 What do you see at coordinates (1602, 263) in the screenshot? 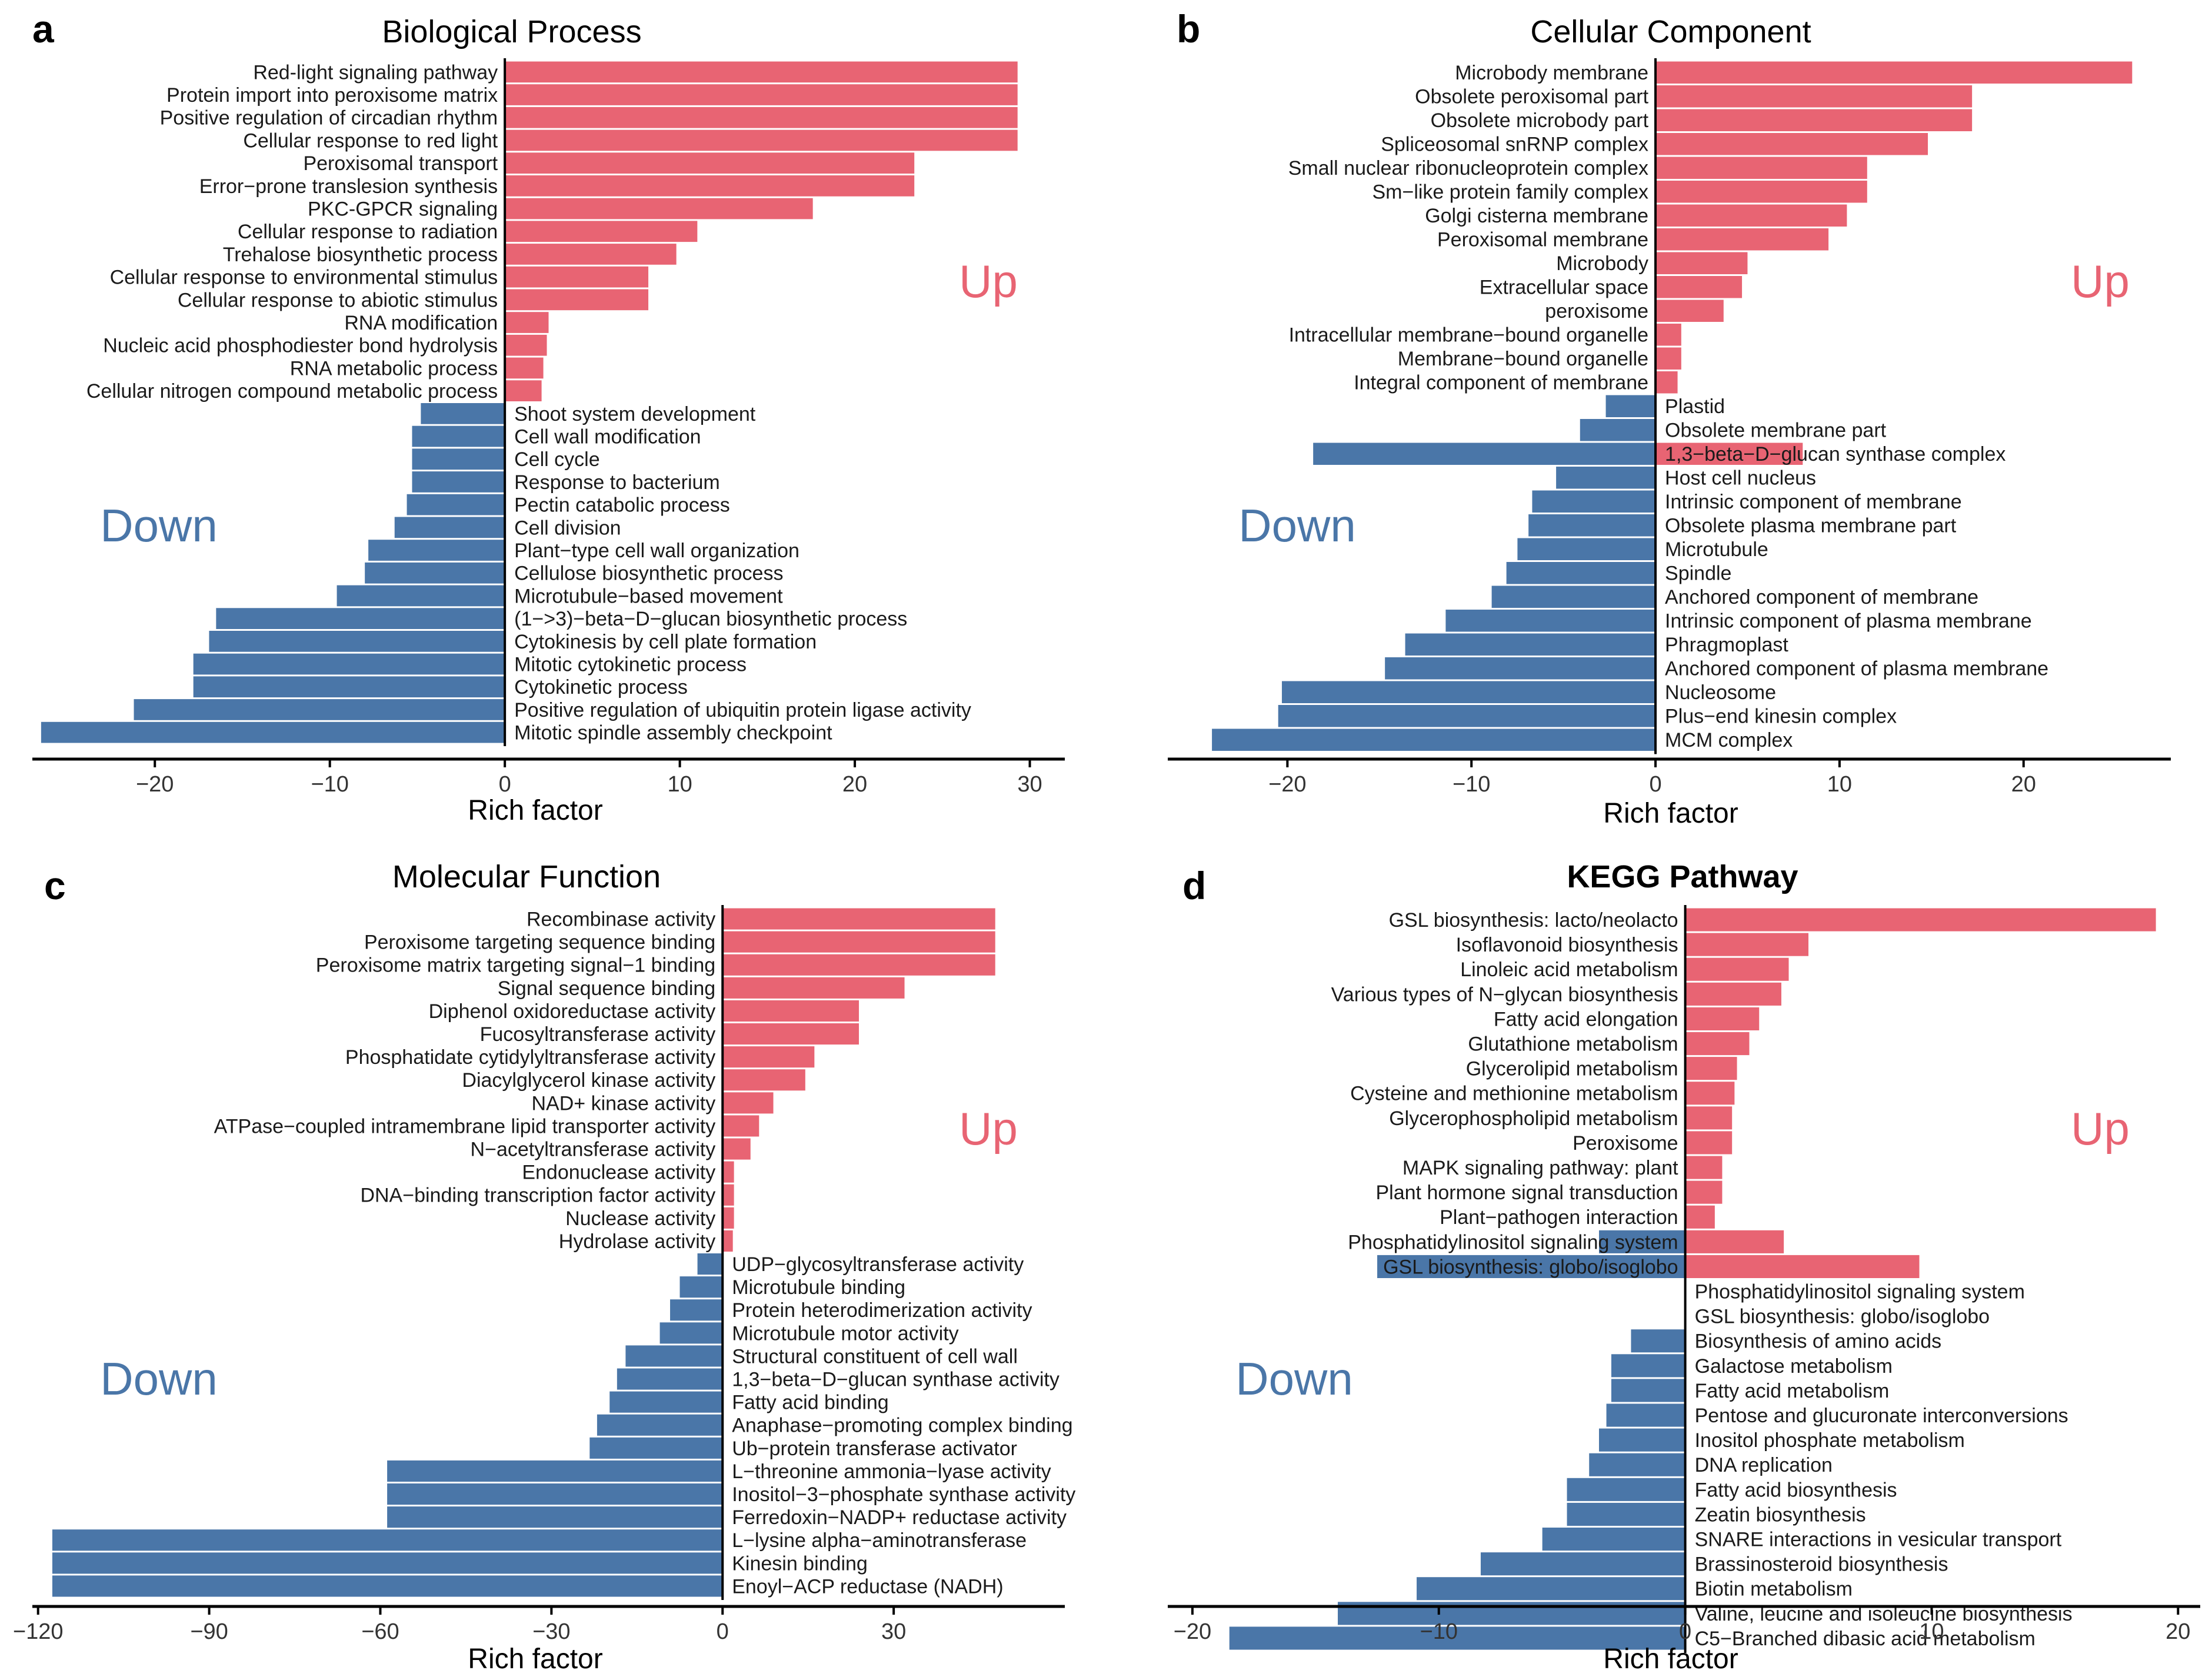
I see `category-label-up: Microbody` at bounding box center [1602, 263].